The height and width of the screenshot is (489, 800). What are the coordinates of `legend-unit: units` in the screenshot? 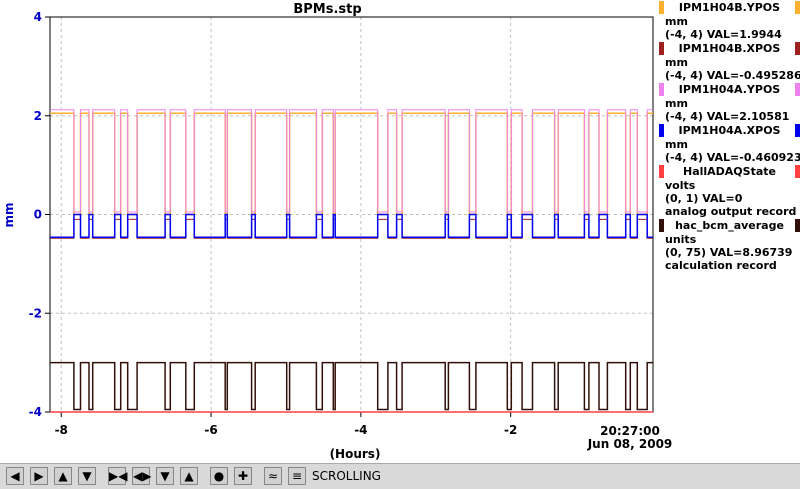 It's located at (681, 239).